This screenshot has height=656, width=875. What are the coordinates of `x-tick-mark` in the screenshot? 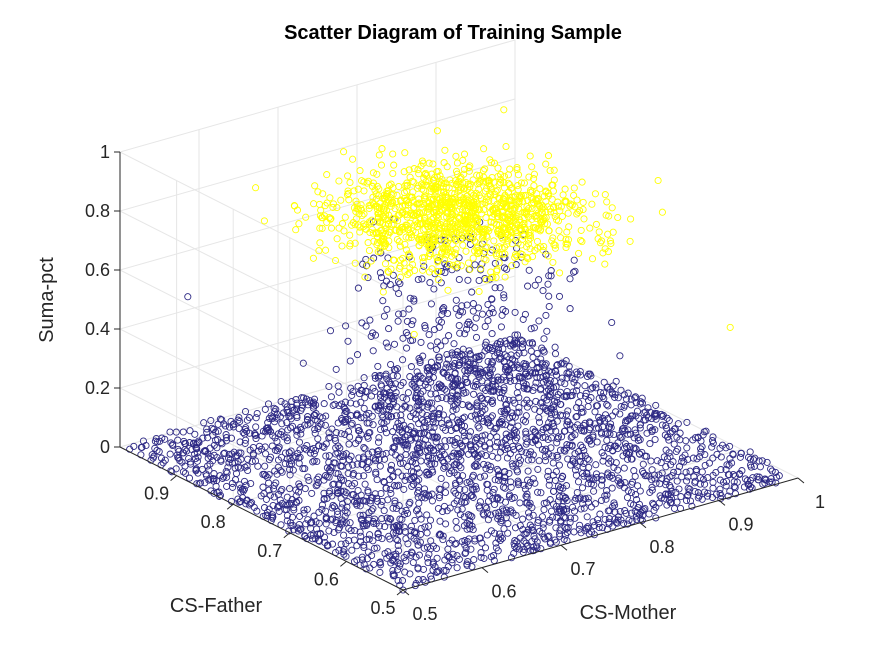 It's located at (801, 480).